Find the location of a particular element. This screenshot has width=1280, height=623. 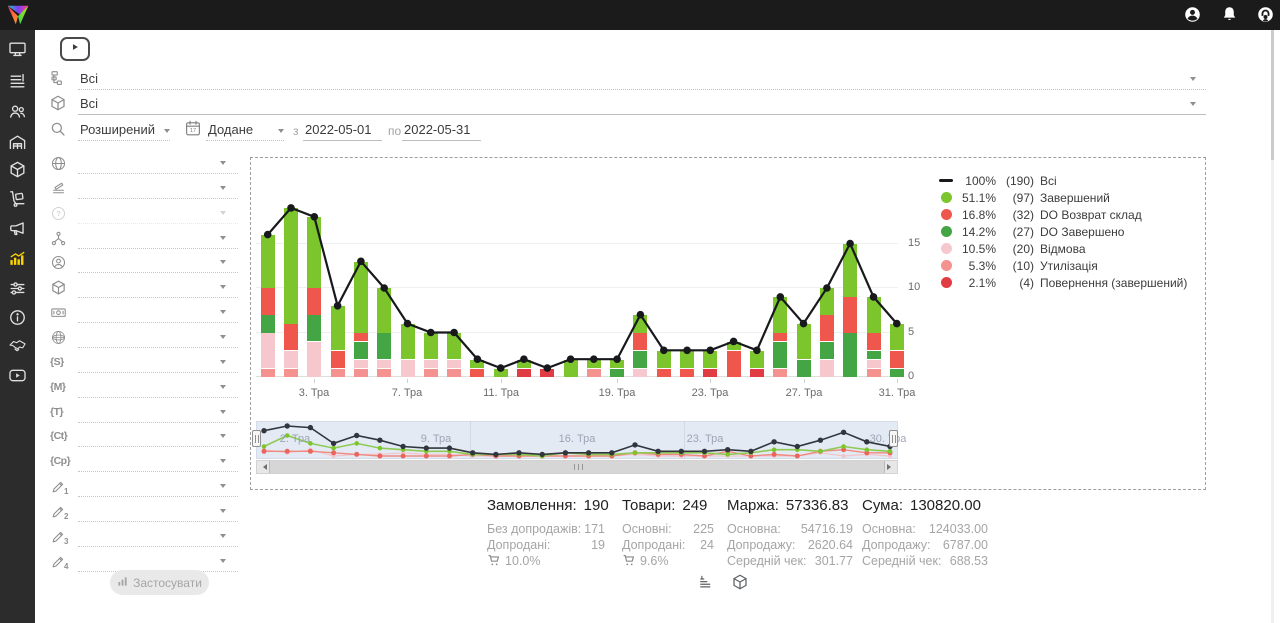

filter-note-4-select is located at coordinates (158, 562).